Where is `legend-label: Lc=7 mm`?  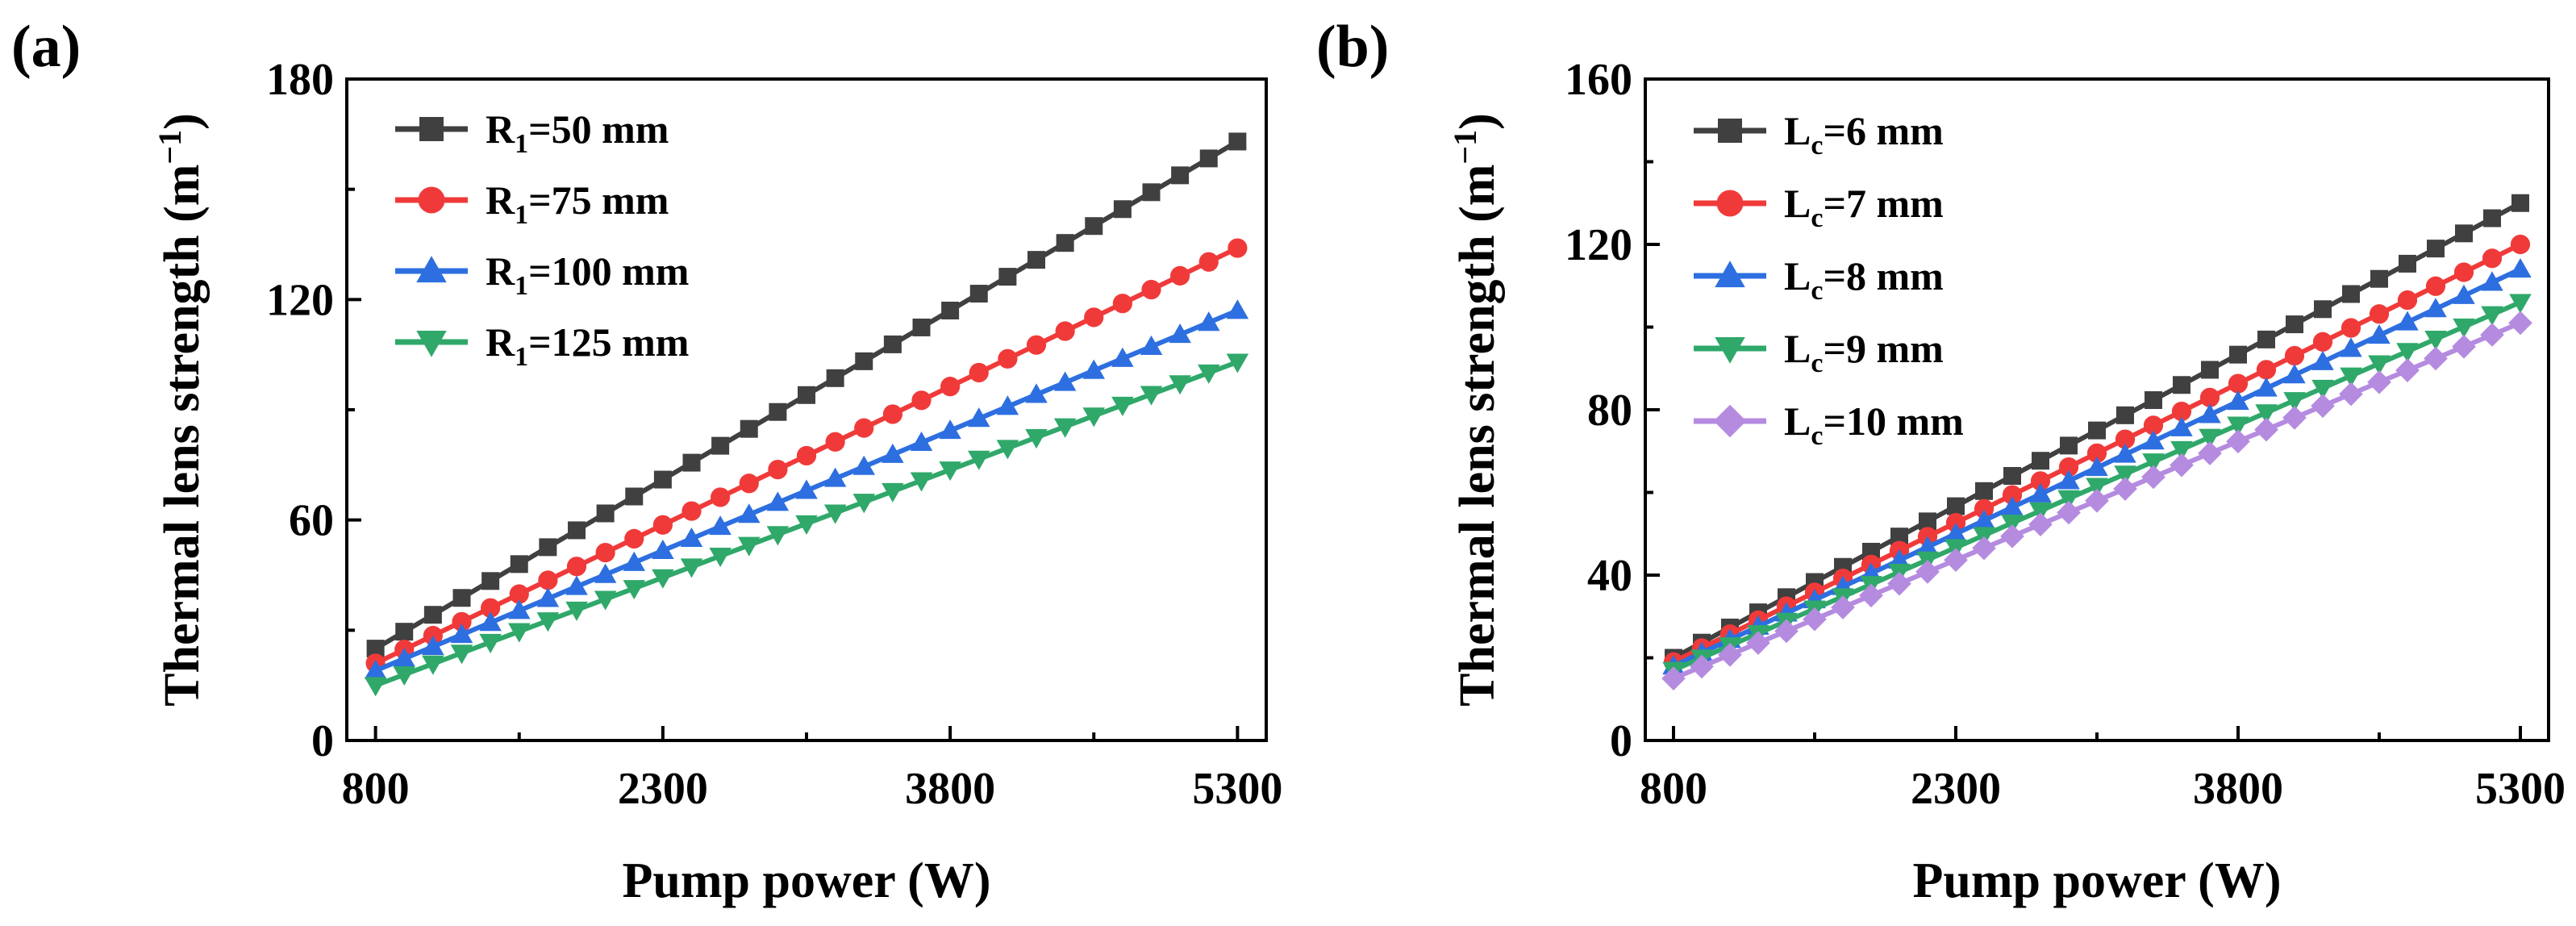
legend-label: Lc=7 mm is located at coordinates (1864, 207).